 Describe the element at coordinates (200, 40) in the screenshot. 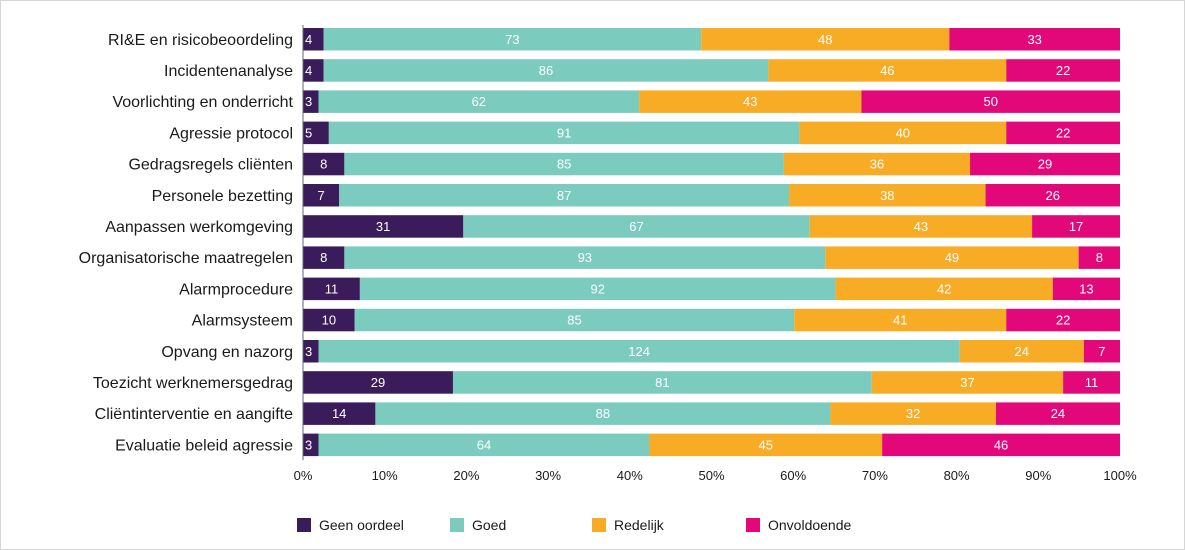

I see `category-label: RI&E en risicobeoordeling` at that location.